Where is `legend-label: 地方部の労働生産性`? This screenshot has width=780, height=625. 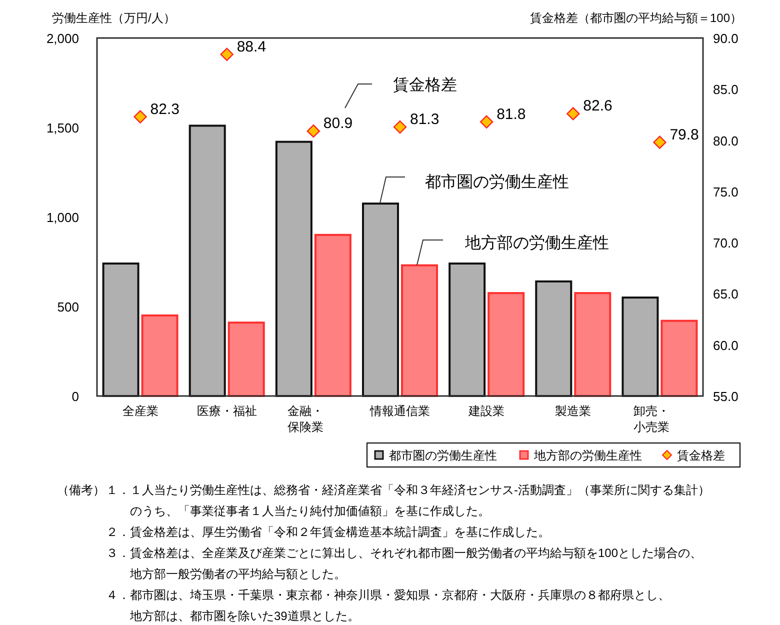 legend-label: 地方部の労働生産性 is located at coordinates (587, 455).